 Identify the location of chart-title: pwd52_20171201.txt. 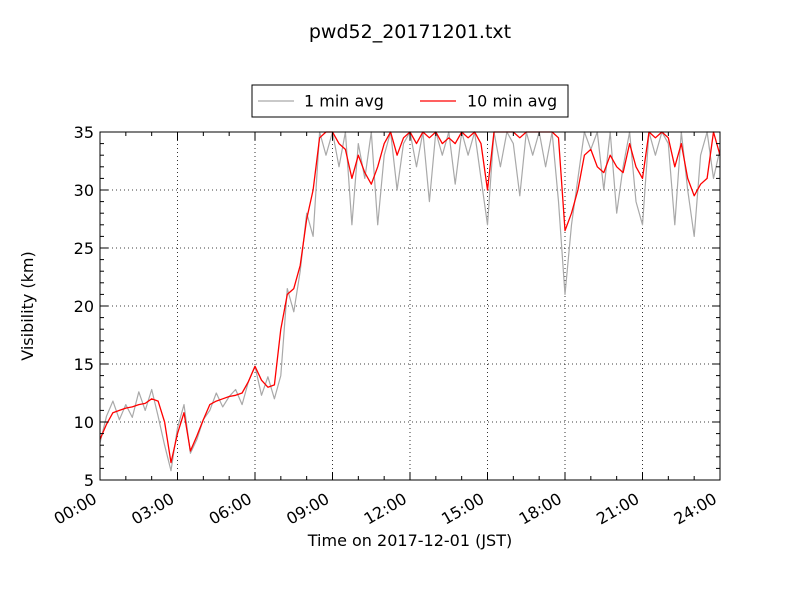
(410, 32).